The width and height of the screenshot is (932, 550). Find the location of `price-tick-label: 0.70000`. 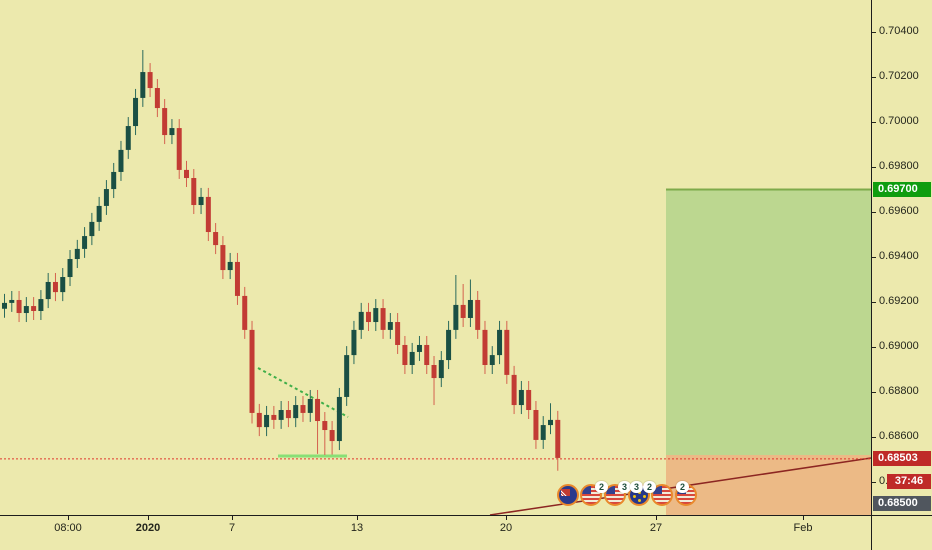

price-tick-label: 0.70000 is located at coordinates (899, 121).